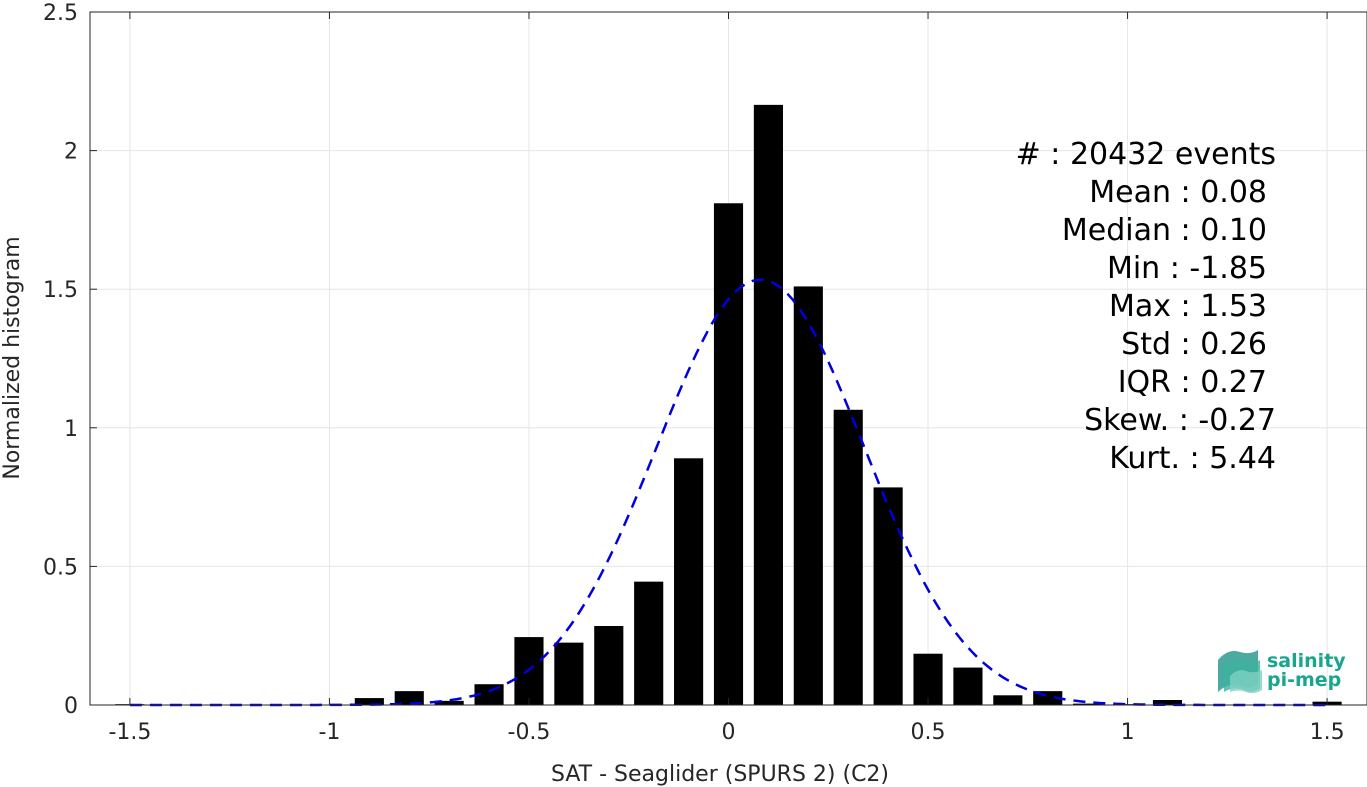 The width and height of the screenshot is (1367, 787). I want to click on y-tick-label: 0, so click(71, 706).